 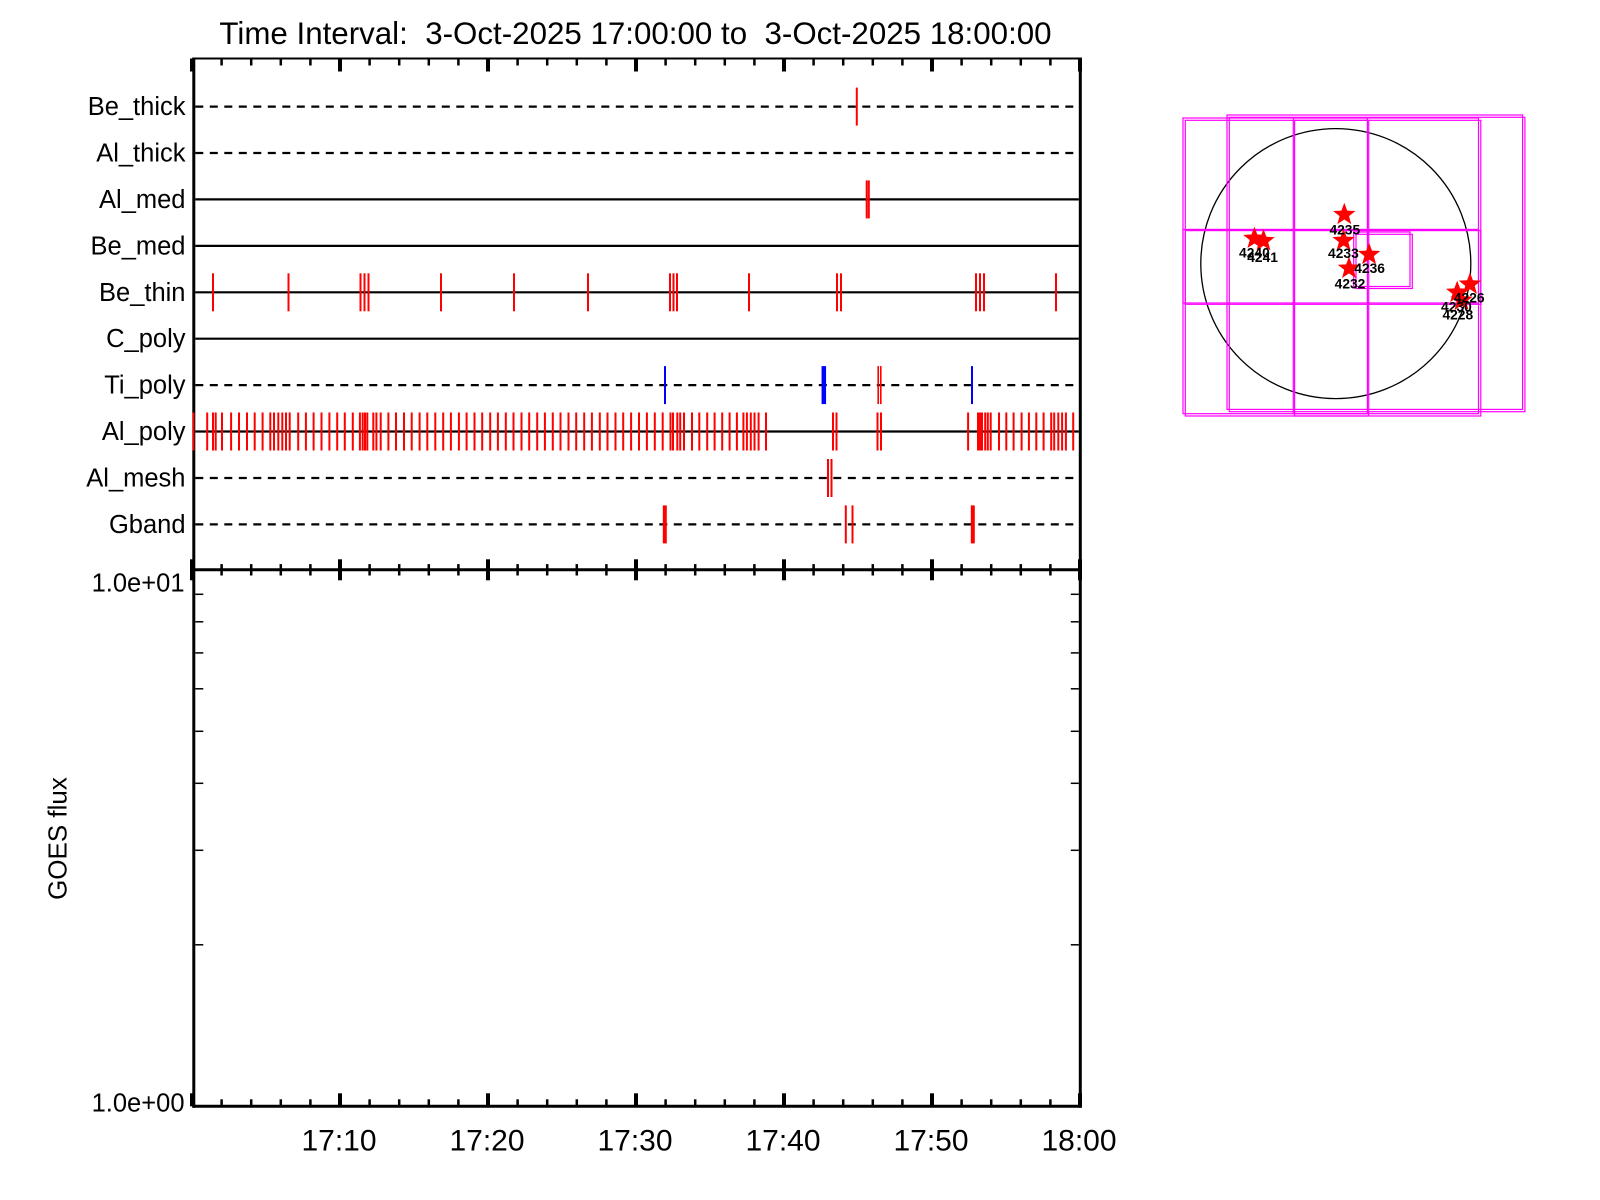 I want to click on svg-text: Be_thin, so click(x=142, y=293).